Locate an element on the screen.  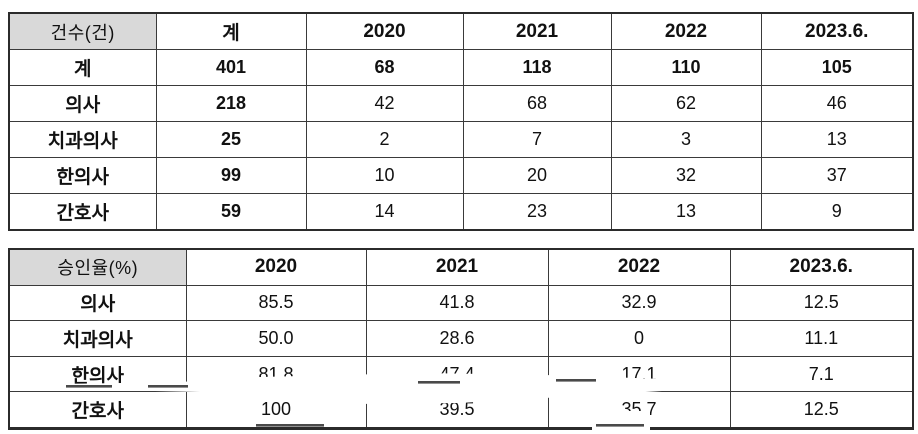
approval-row-nurse: 간호사 100 39.5 35.7 12.5 is located at coordinates (461, 410).